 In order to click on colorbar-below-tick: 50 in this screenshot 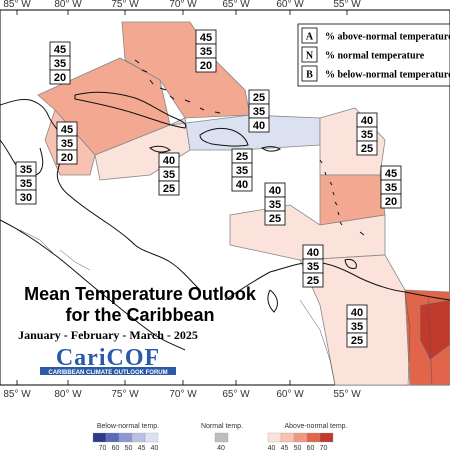, I will do `click(129, 447)`.